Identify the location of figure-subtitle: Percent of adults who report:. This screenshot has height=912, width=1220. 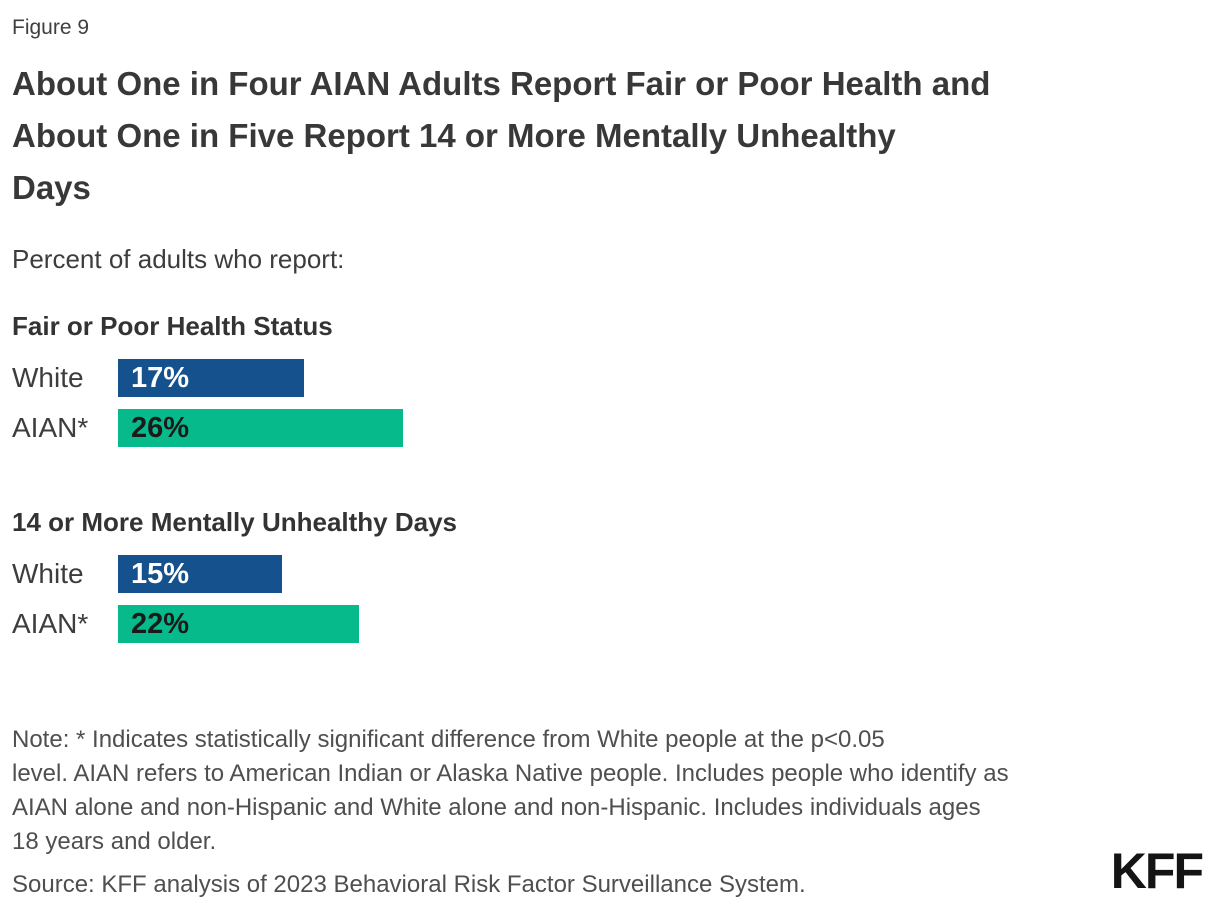
(178, 259).